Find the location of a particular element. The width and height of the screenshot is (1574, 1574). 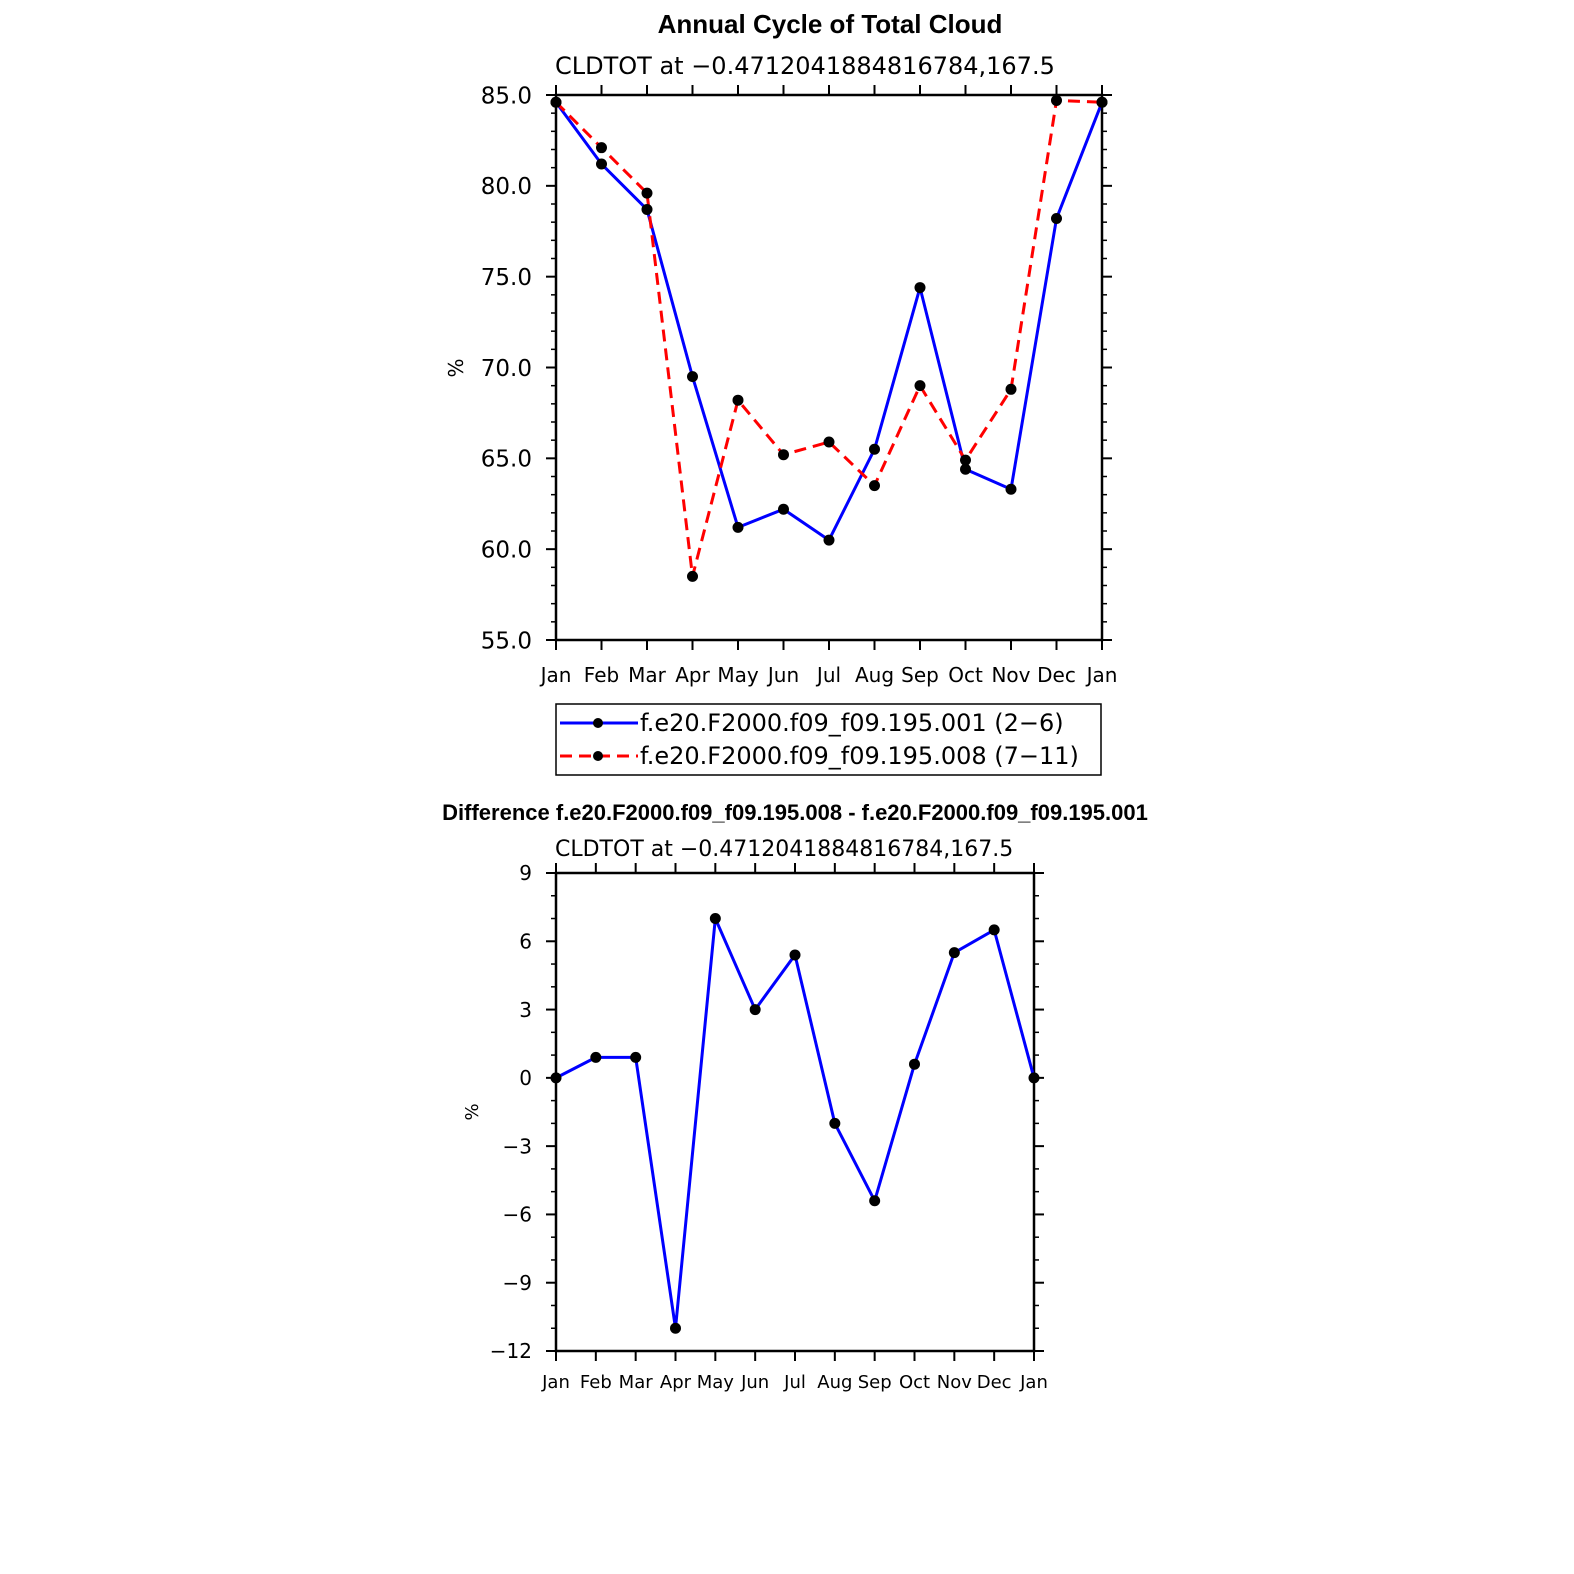

y-tick-label: 80.0 is located at coordinates (506, 187).